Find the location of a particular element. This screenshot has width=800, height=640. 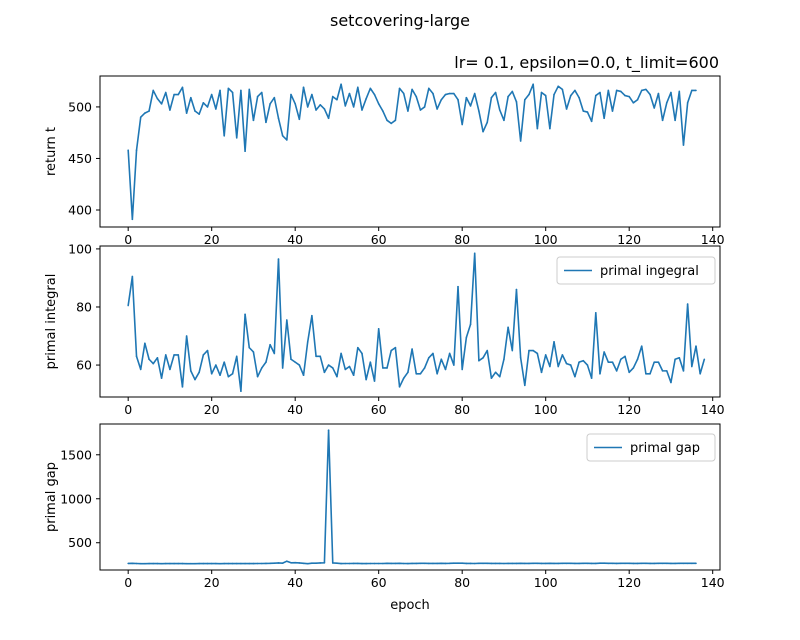

x-tick-label: 80 is located at coordinates (462, 409).